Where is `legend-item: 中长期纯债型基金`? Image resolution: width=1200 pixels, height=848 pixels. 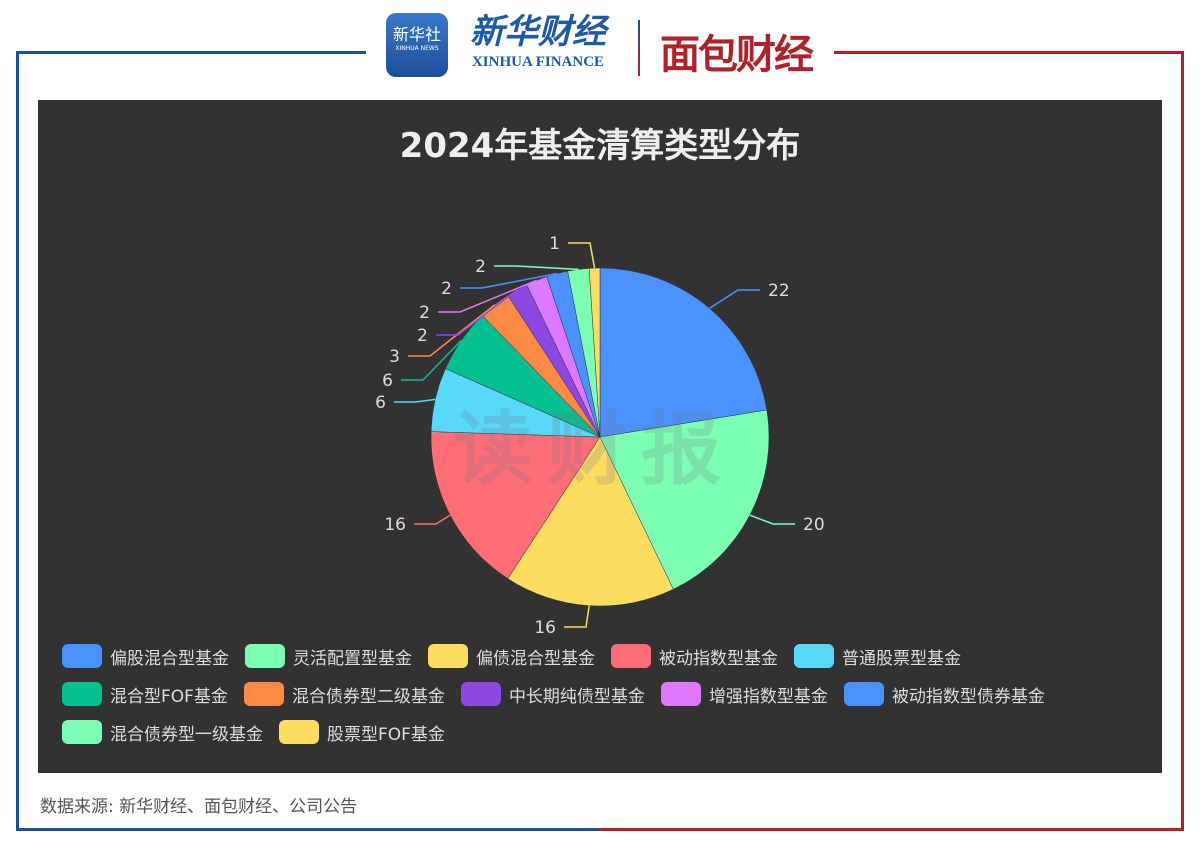
legend-item: 中长期纯债型基金 is located at coordinates (552, 694).